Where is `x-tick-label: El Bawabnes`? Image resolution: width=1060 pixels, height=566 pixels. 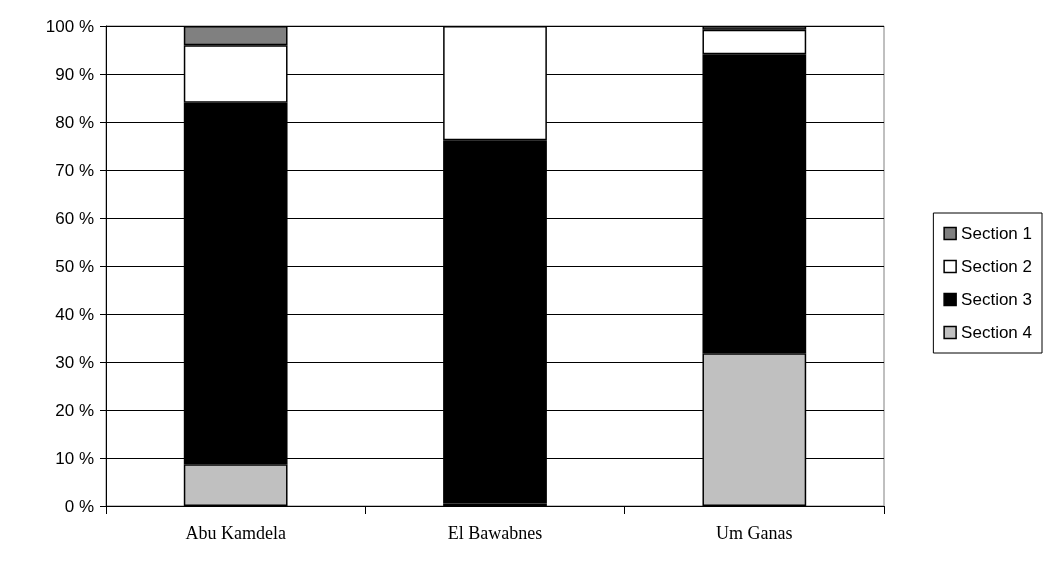 x-tick-label: El Bawabnes is located at coordinates (495, 533).